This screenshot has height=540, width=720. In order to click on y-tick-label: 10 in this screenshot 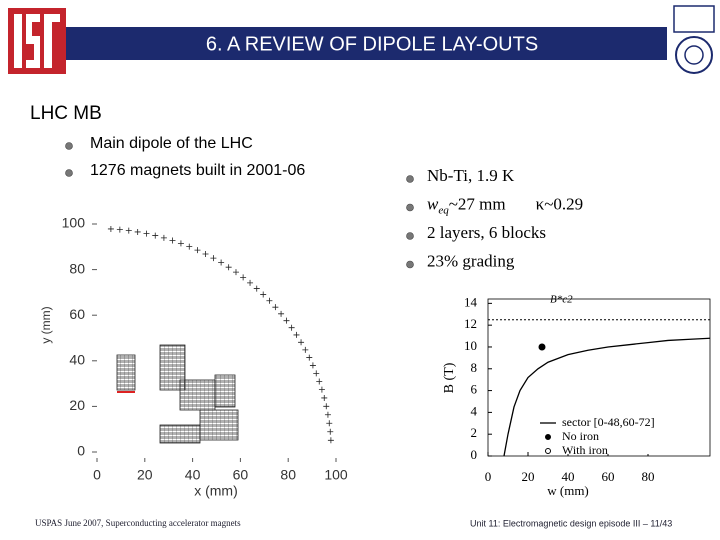, I will do `click(470, 345)`.